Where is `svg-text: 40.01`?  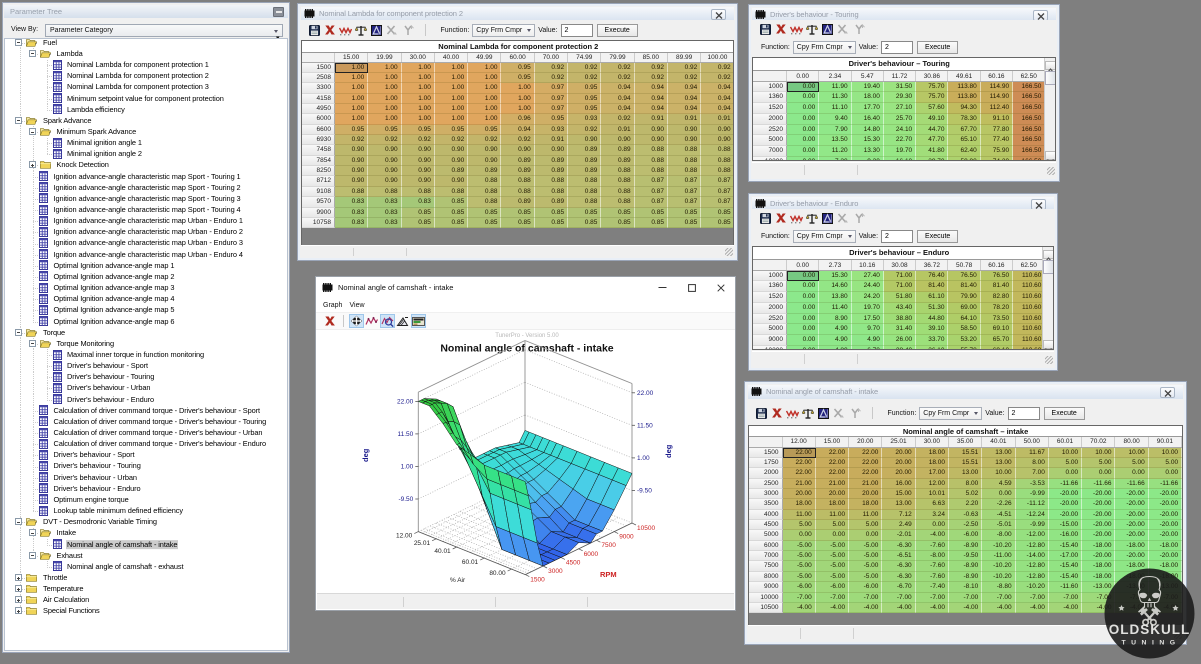
svg-text: 40.01 is located at coordinates (442, 551).